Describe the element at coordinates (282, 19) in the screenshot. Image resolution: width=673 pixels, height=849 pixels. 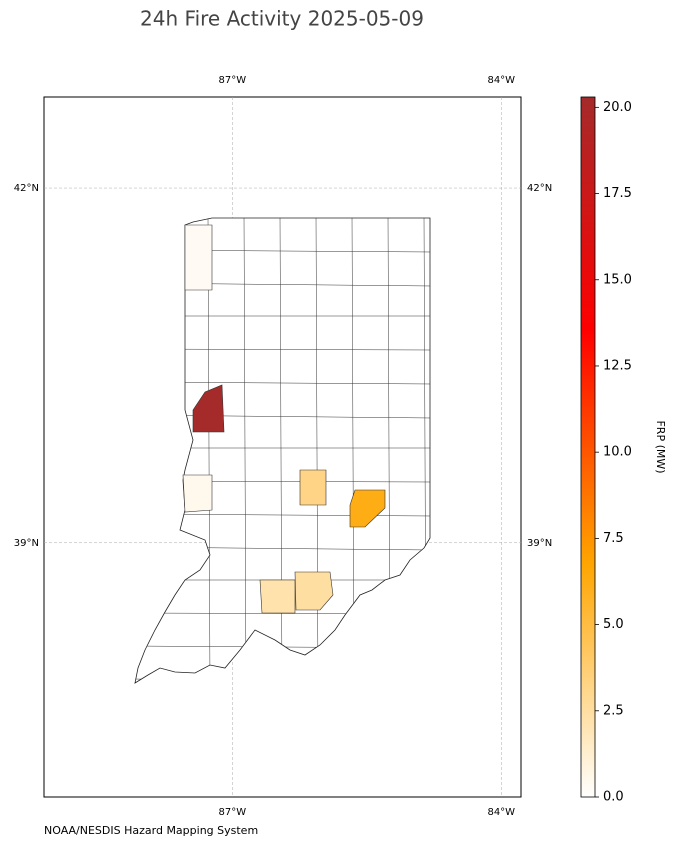
I see `map-title: 24h Fire Activity 2025-05-09` at that location.